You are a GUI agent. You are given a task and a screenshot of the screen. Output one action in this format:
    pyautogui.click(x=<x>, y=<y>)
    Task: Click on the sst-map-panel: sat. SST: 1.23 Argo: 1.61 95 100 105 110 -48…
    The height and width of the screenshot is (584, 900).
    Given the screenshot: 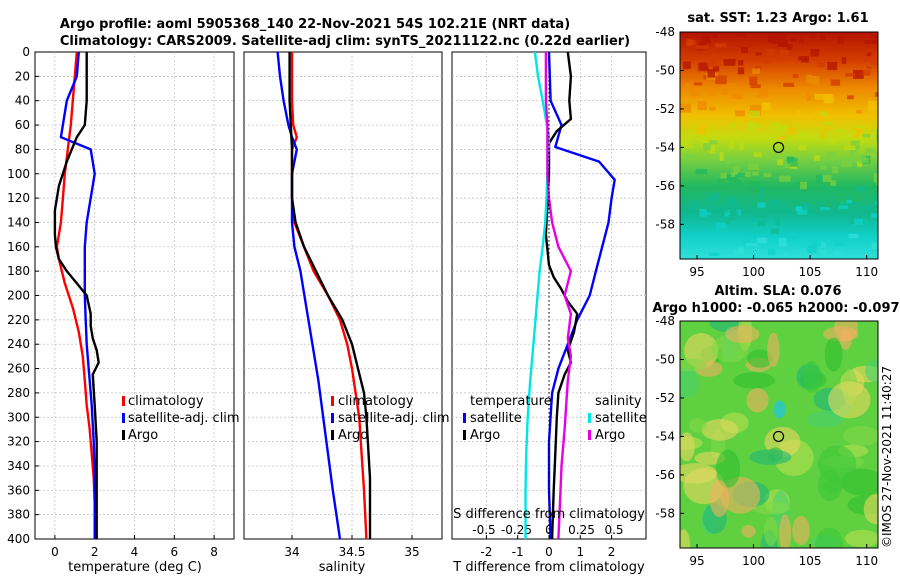 What is the action you would take?
    pyautogui.click(x=767, y=145)
    